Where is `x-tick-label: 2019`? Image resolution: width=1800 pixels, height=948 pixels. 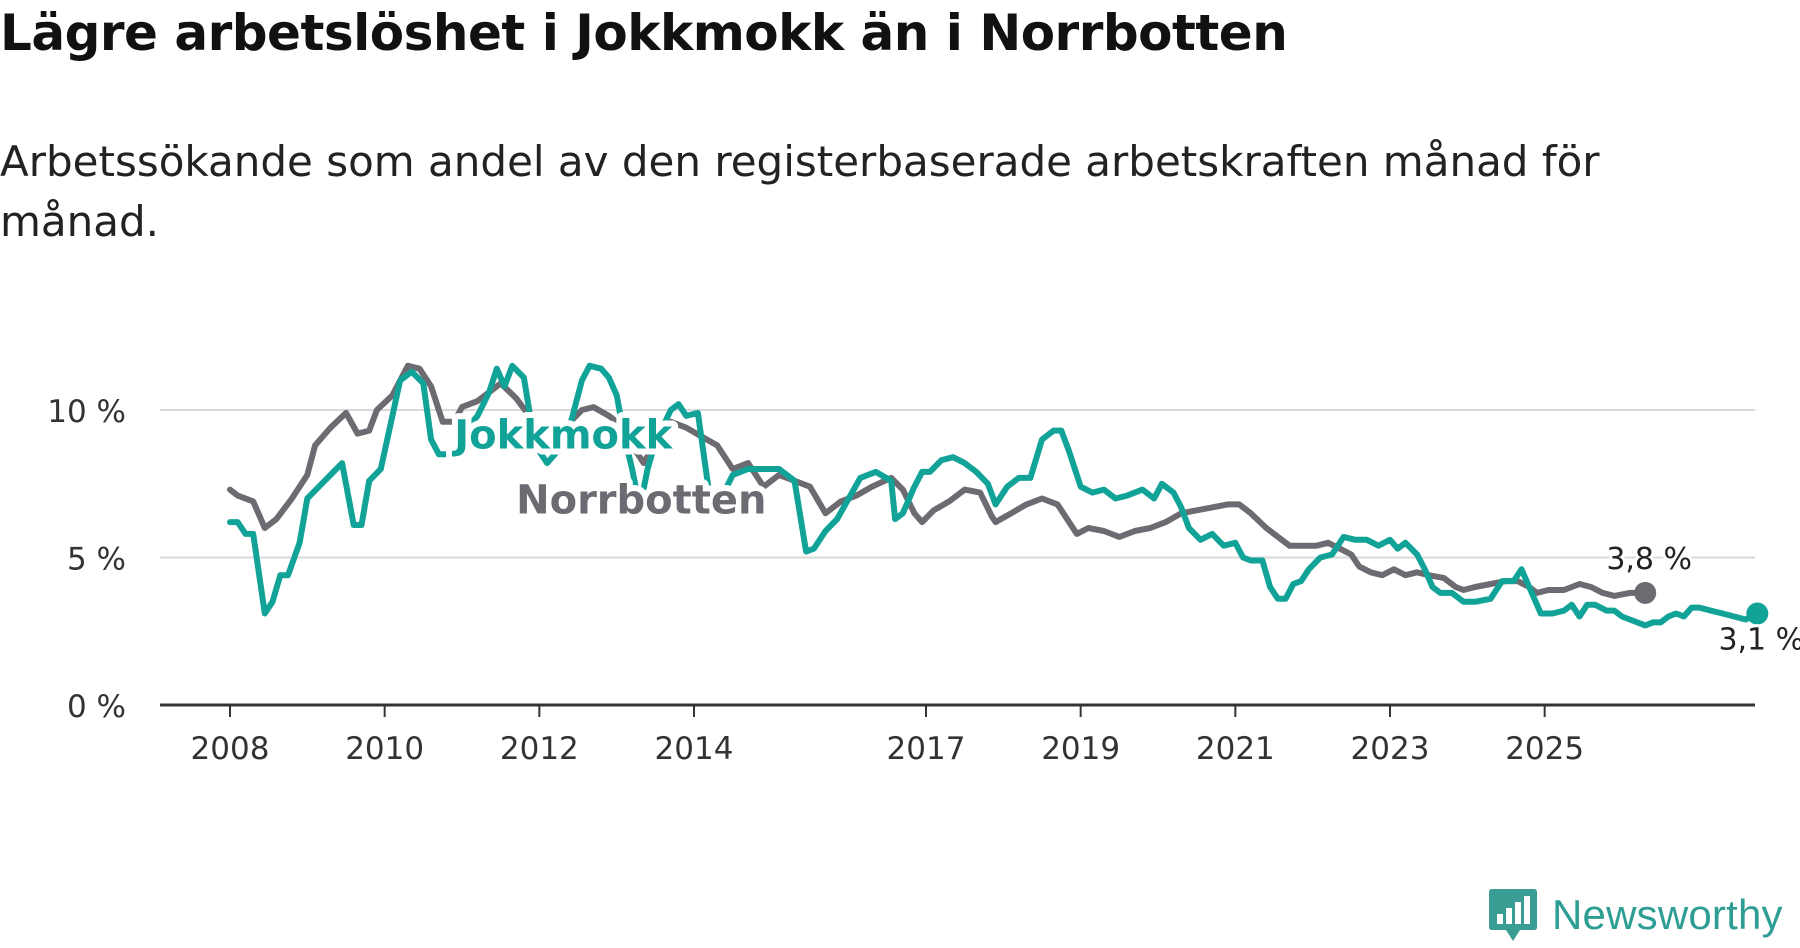 x-tick-label: 2019 is located at coordinates (1080, 749).